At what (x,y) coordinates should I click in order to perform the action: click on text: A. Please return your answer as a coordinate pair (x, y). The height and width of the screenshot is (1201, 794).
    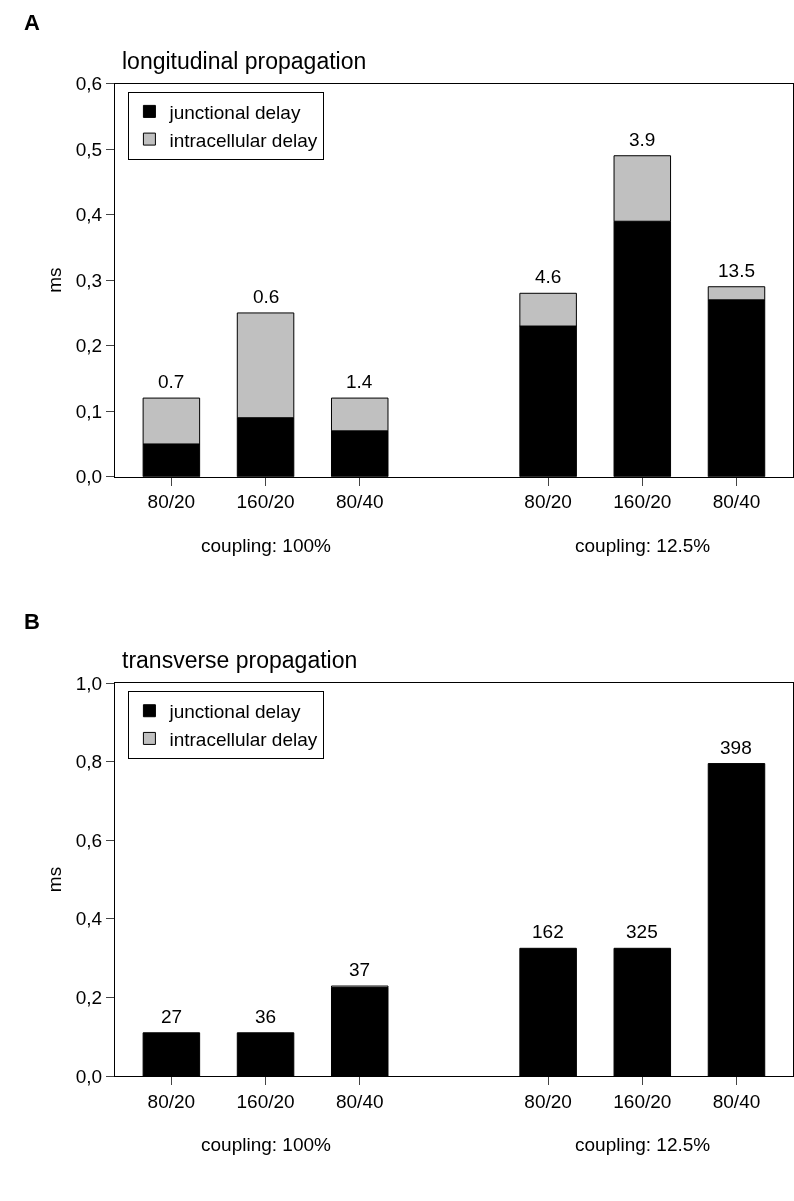
    Looking at the image, I should click on (32, 22).